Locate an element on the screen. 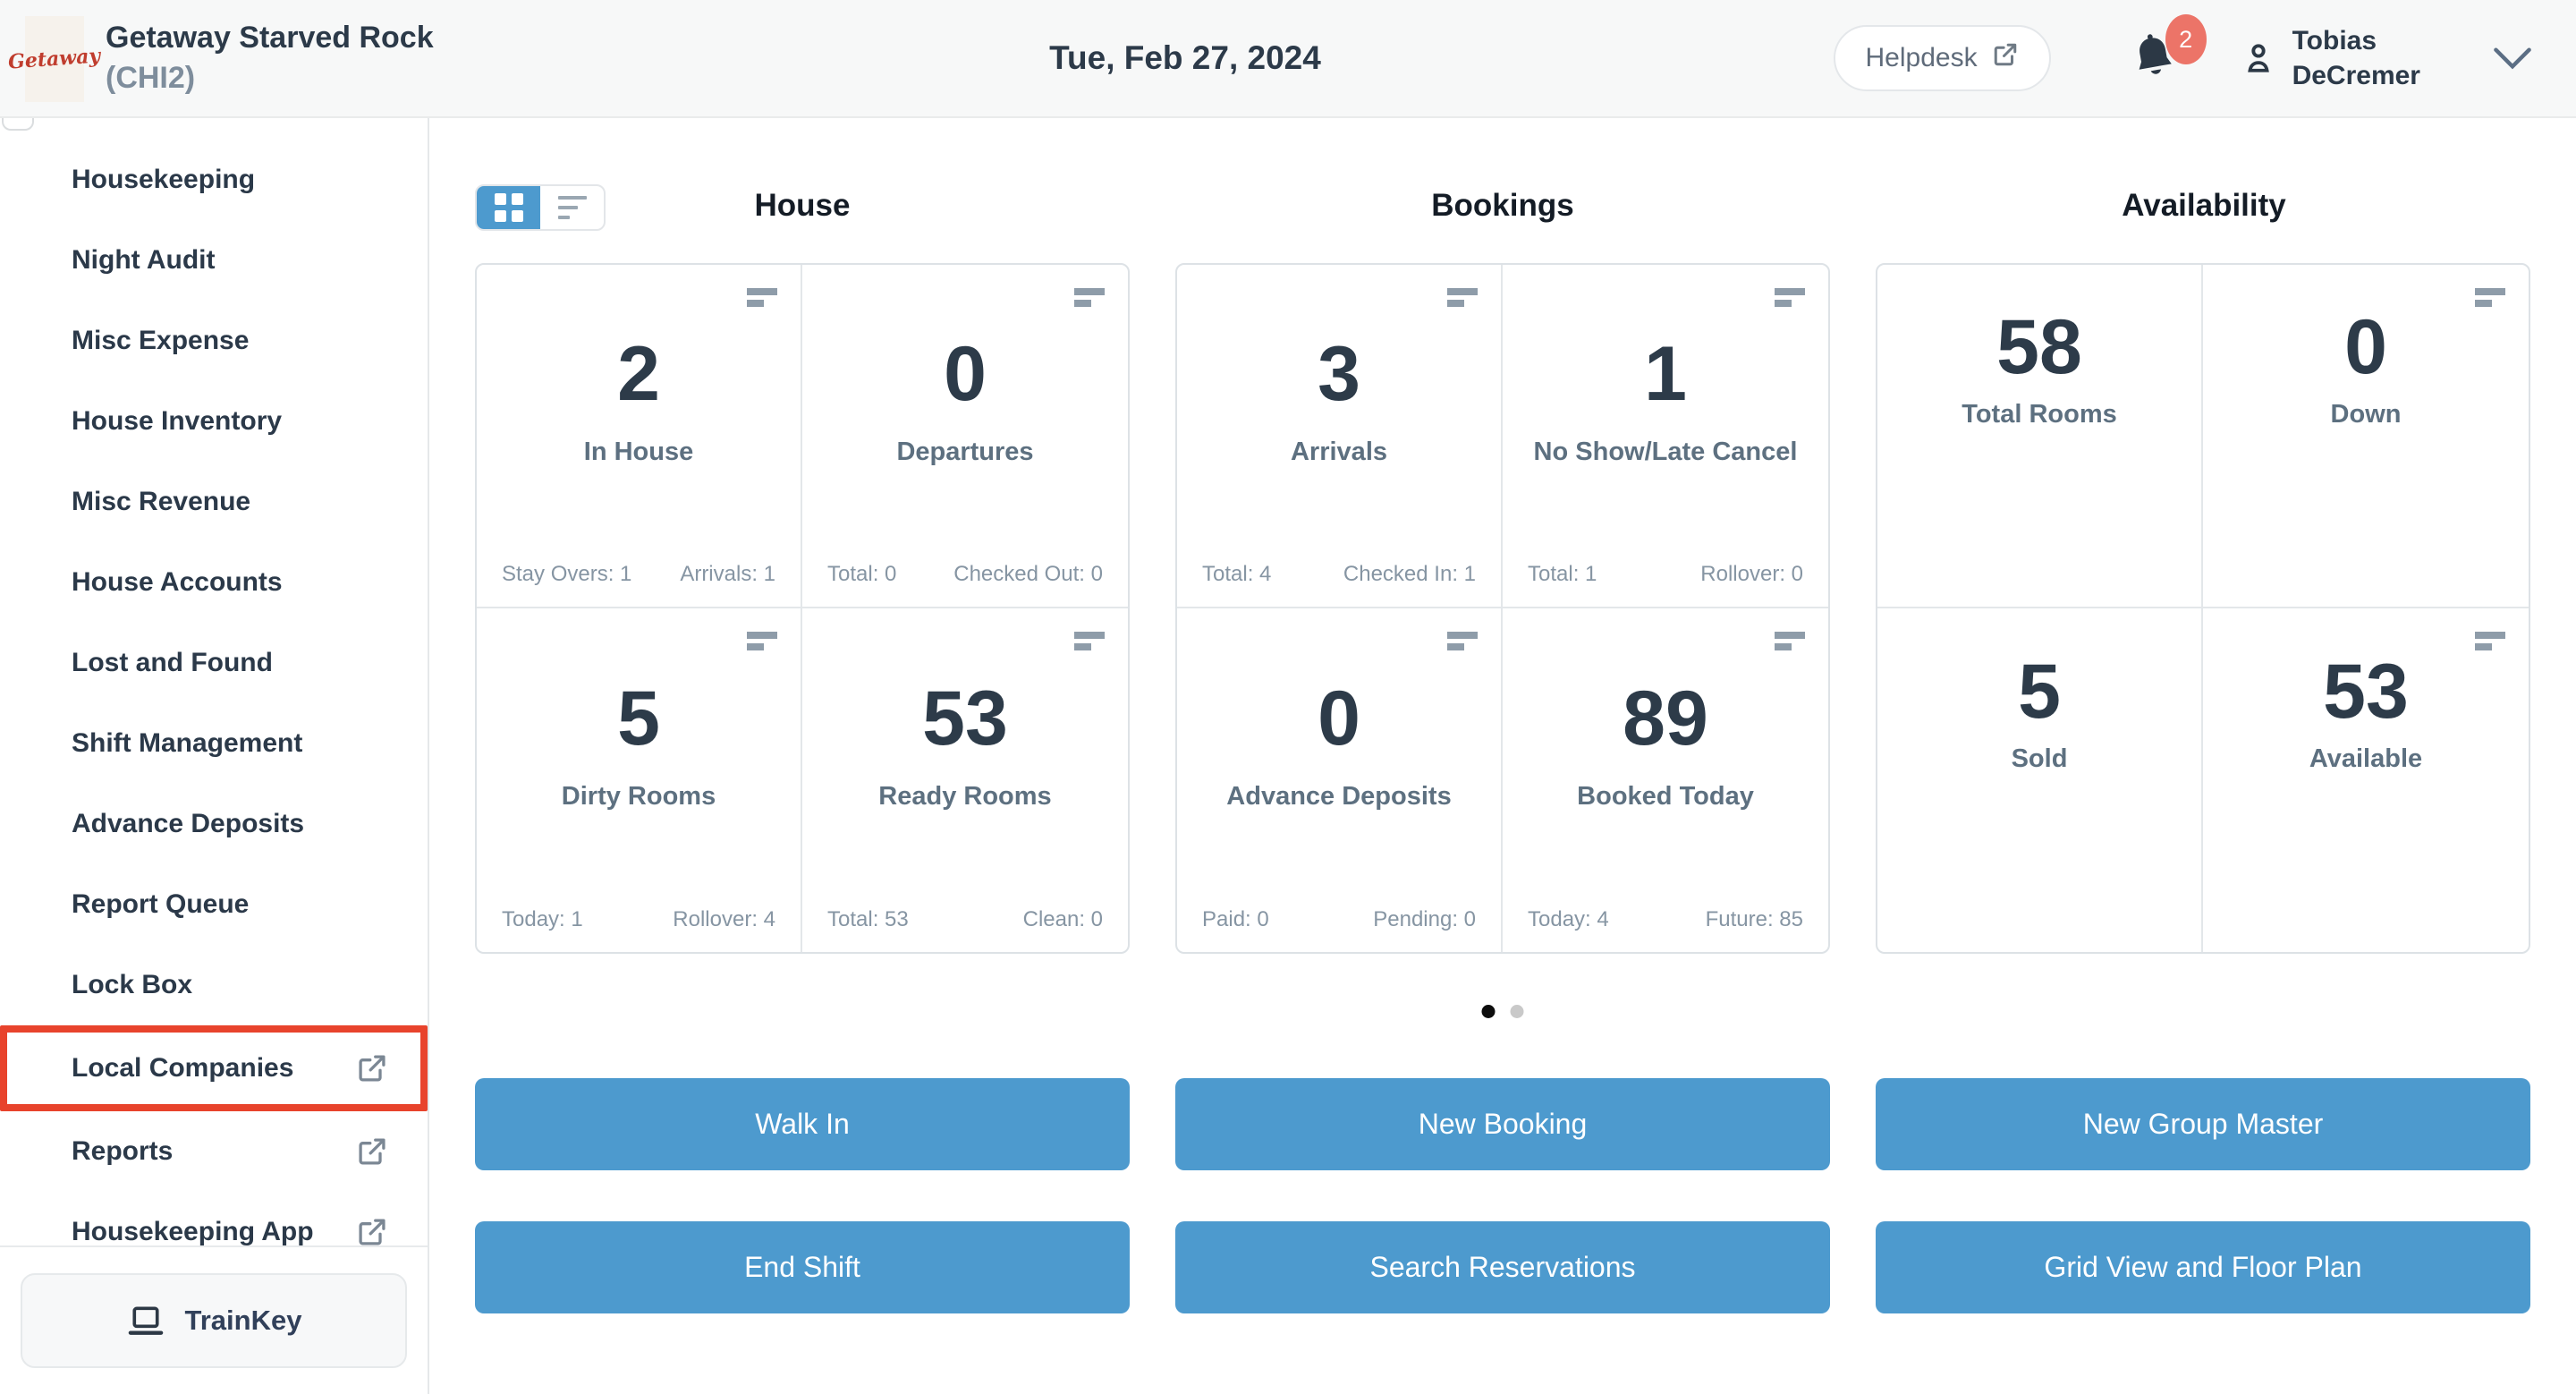 This screenshot has width=2576, height=1394. new-group-master-button: New Group Master is located at coordinates (2203, 1124).